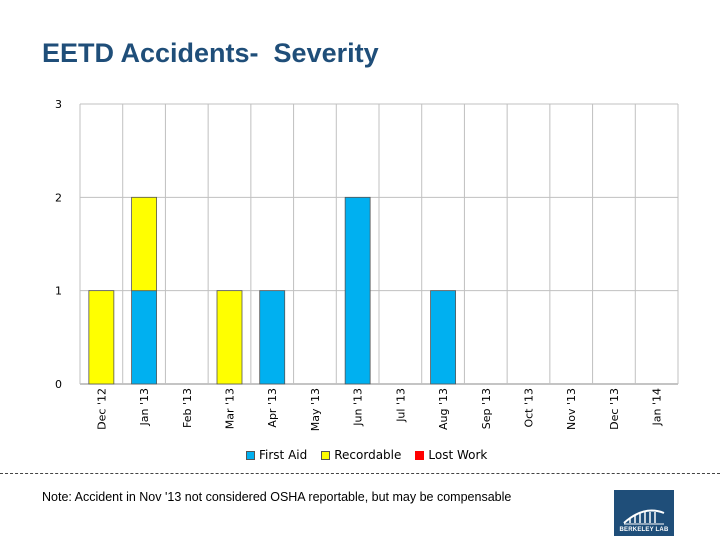 This screenshot has height=540, width=720. I want to click on y-tick-label: 1, so click(58, 291).